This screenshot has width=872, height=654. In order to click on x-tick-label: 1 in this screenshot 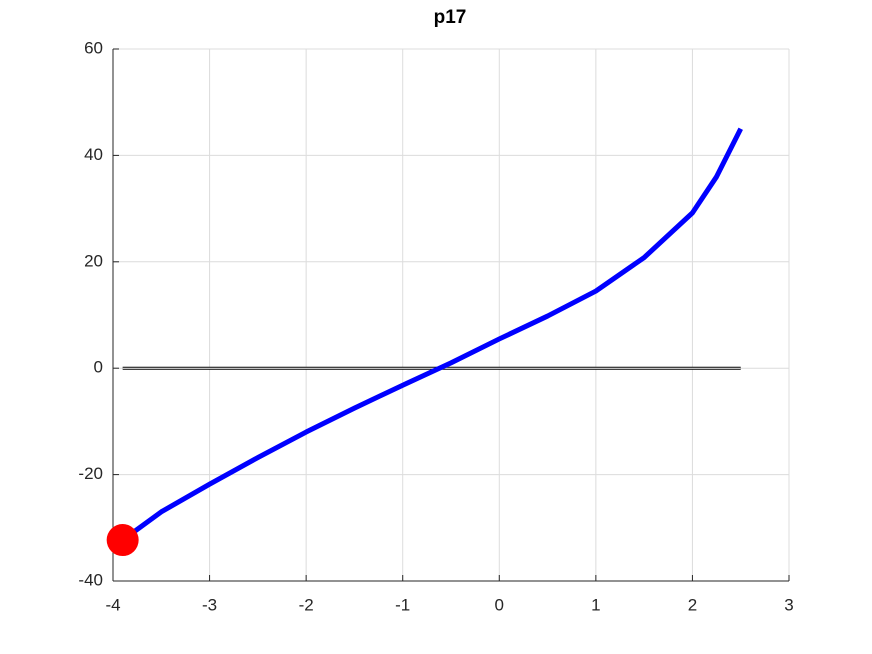, I will do `click(595, 604)`.